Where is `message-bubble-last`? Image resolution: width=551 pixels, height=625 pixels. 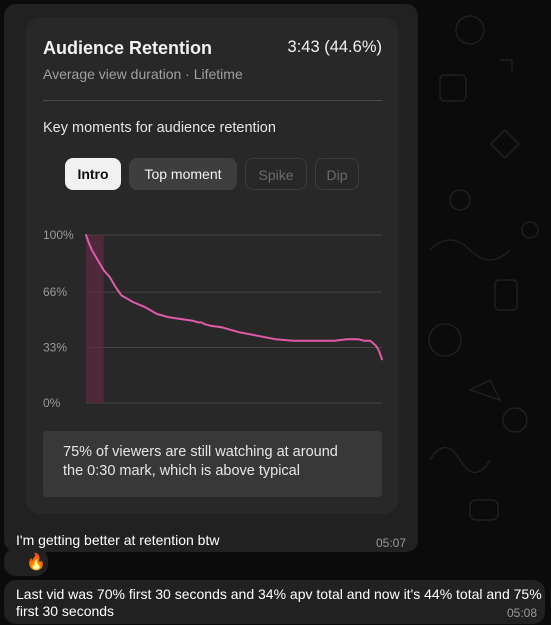 message-bubble-last is located at coordinates (274, 602).